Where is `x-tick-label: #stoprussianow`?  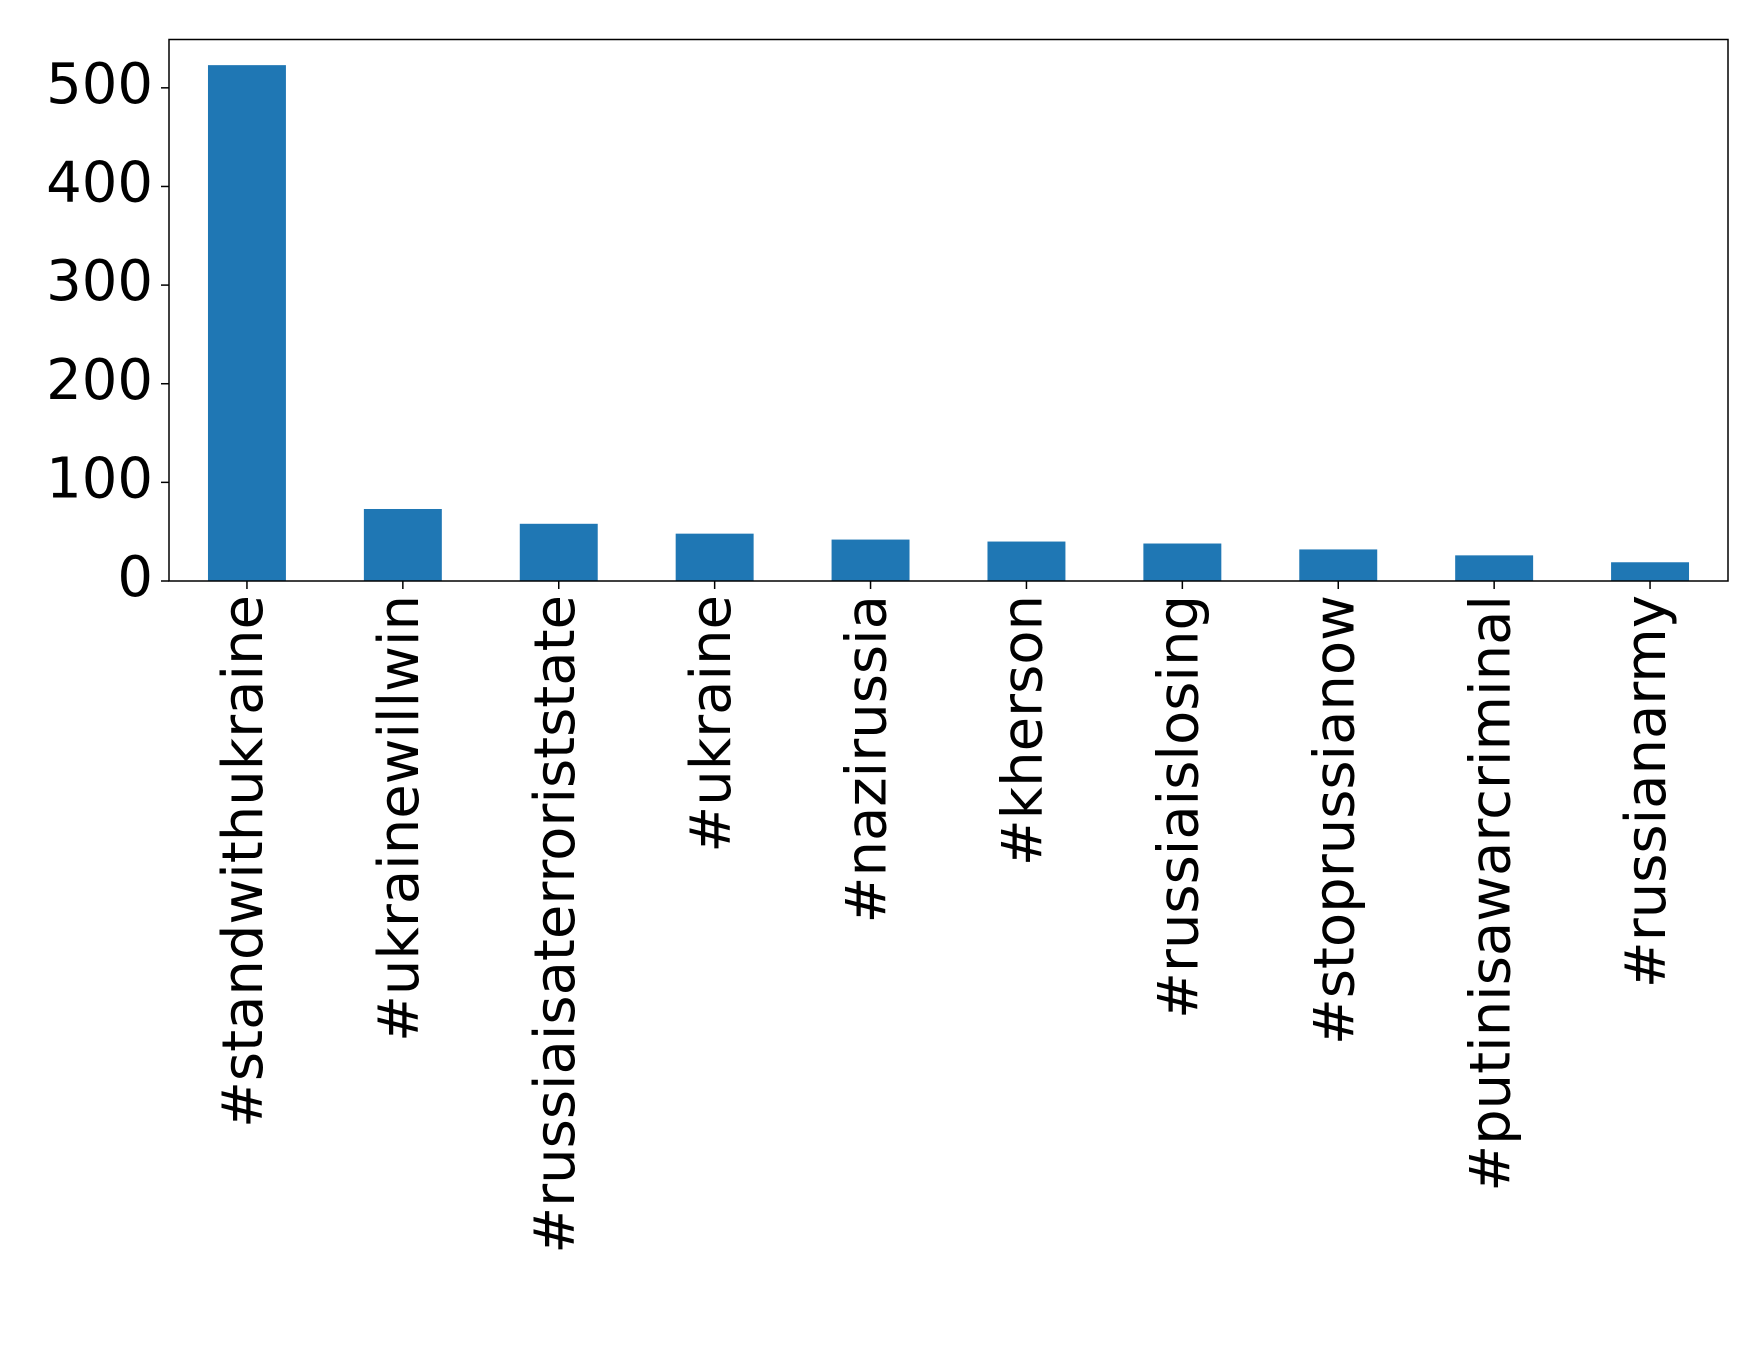
x-tick-label: #stoprussianow is located at coordinates (1334, 820).